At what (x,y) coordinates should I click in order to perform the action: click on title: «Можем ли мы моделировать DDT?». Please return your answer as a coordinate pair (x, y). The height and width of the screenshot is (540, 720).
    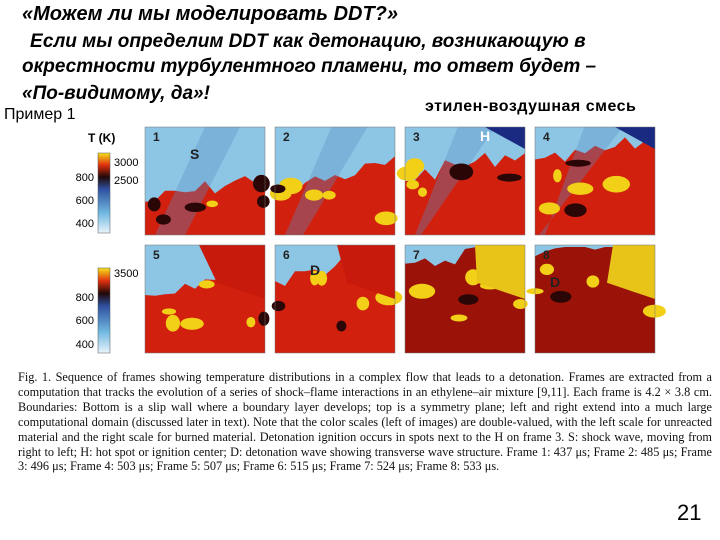
    Looking at the image, I should click on (210, 14).